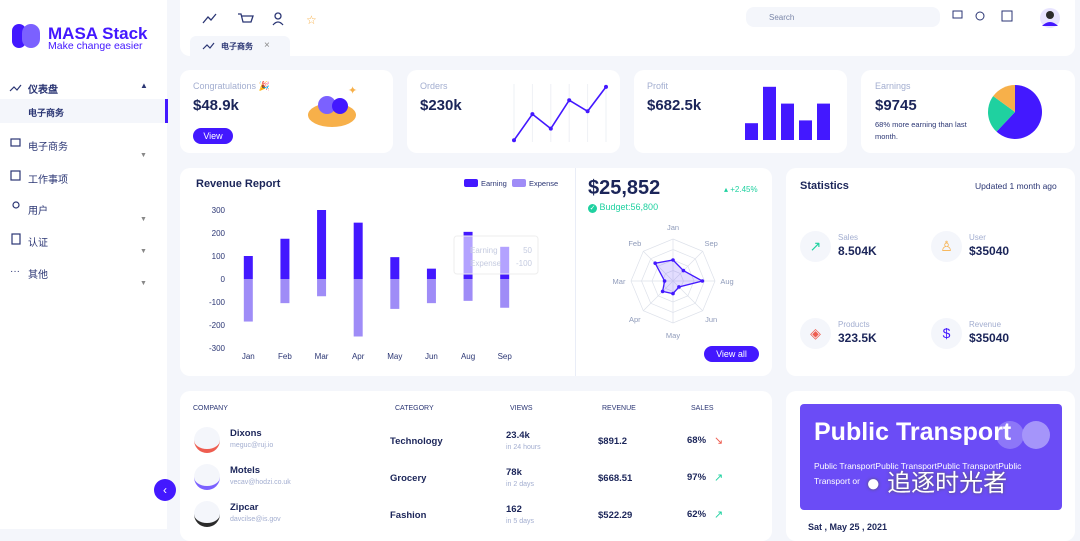  What do you see at coordinates (946, 333) in the screenshot?
I see `stat-icon: $` at bounding box center [946, 333].